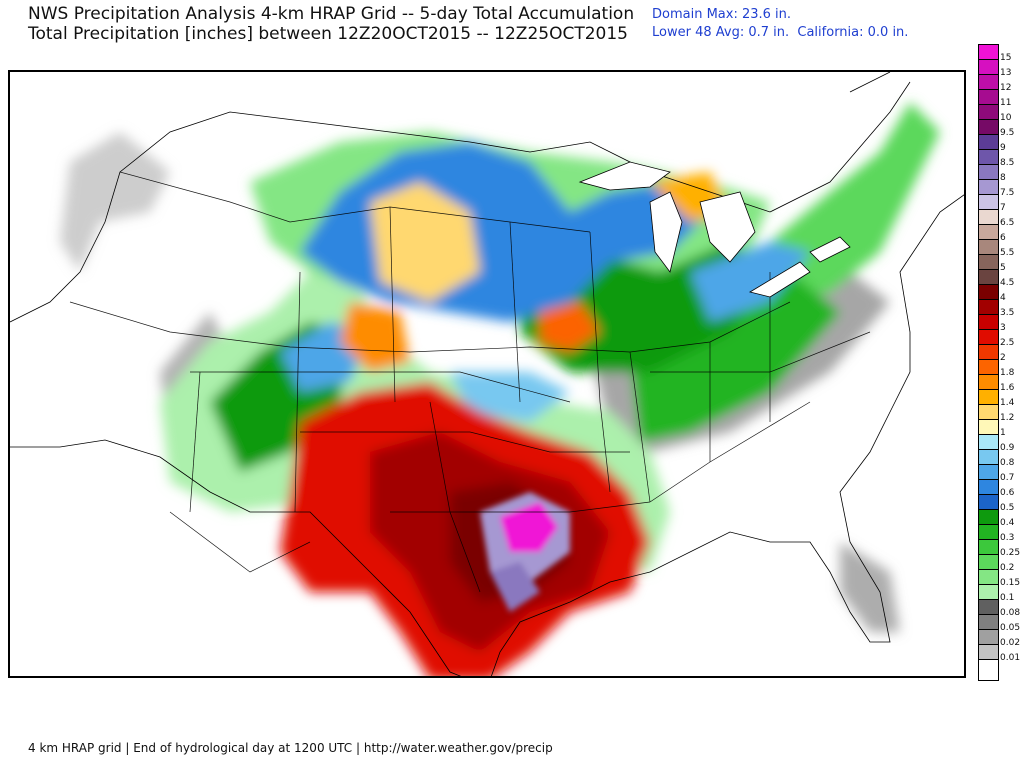  I want to click on legend-swatch: 7, so click(992, 204).